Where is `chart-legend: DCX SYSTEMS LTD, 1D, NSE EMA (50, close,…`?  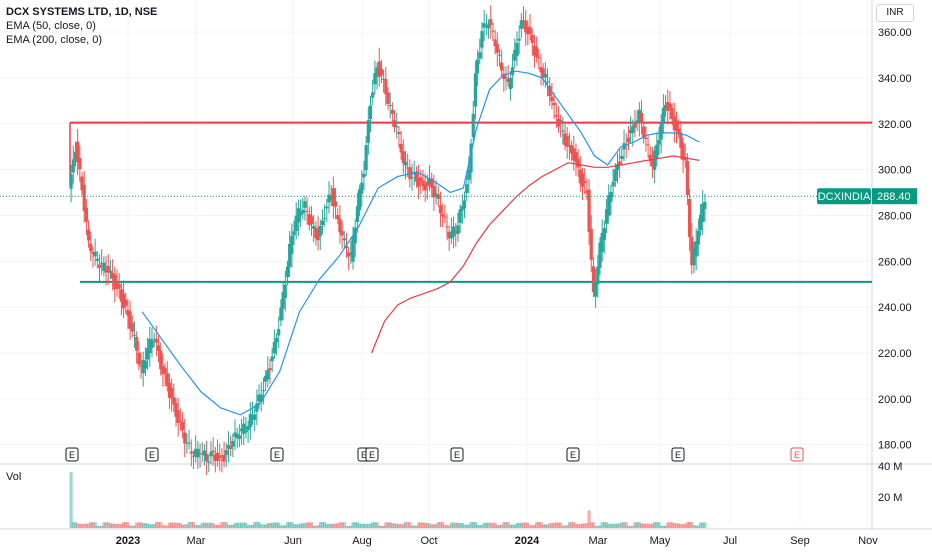 chart-legend: DCX SYSTEMS LTD, 1D, NSE EMA (50, close,… is located at coordinates (81, 26).